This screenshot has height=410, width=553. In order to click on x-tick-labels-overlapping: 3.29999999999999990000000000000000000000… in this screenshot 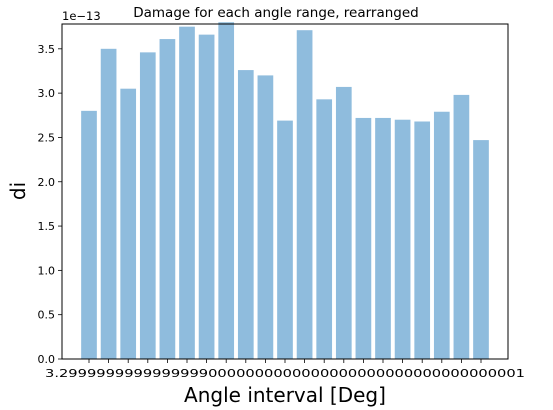, I will do `click(285, 373)`.